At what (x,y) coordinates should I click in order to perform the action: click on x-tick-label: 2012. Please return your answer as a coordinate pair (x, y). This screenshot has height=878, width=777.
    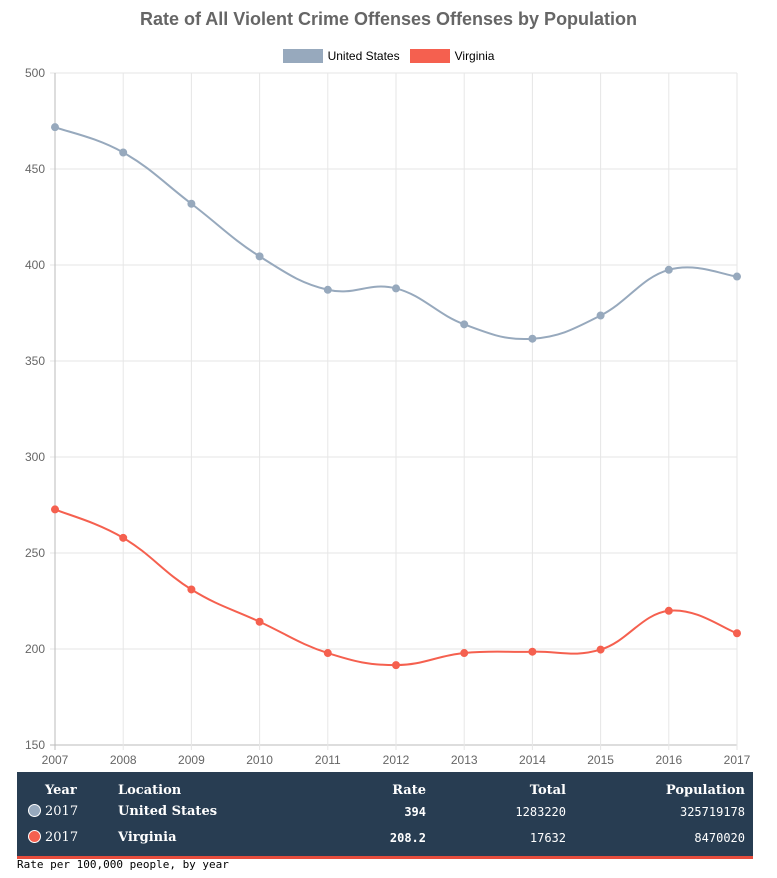
    Looking at the image, I should click on (396, 760).